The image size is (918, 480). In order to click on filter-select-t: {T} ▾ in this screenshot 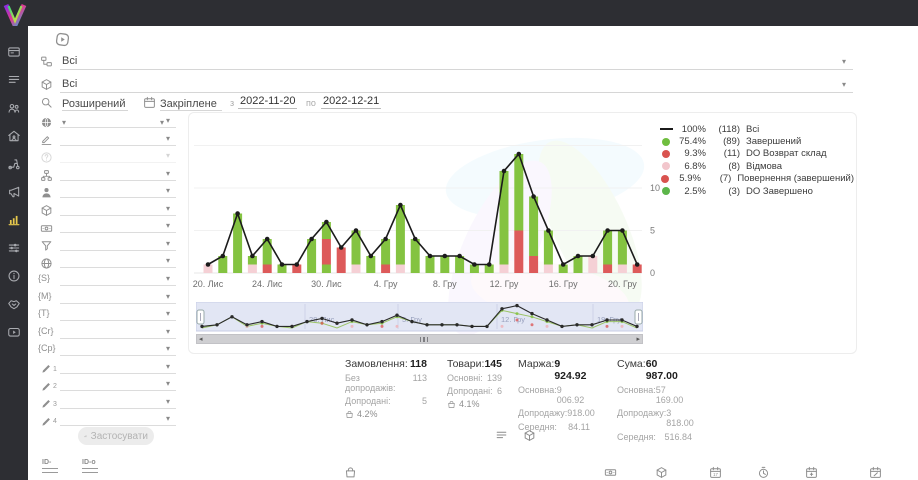, I will do `click(106, 314)`.